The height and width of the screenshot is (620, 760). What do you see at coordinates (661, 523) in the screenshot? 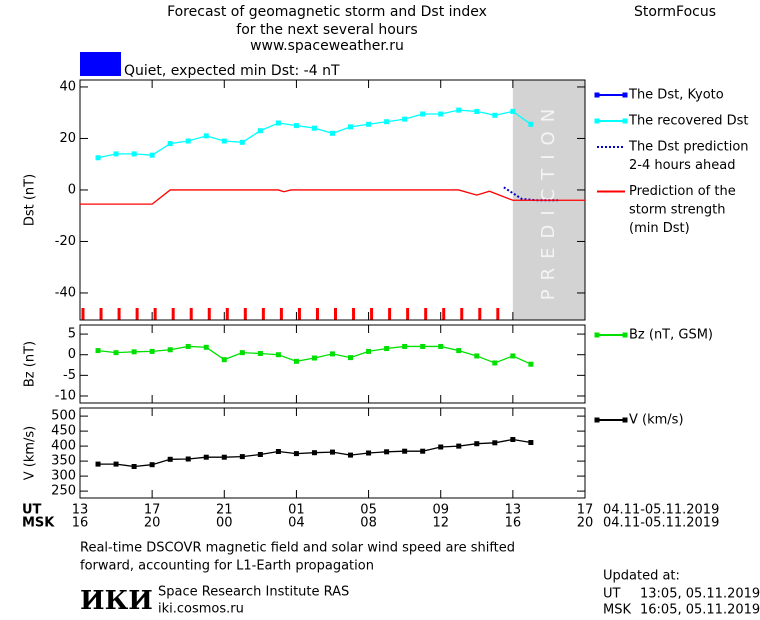
I see `x2-range: 04.11-05.11.2019` at bounding box center [661, 523].